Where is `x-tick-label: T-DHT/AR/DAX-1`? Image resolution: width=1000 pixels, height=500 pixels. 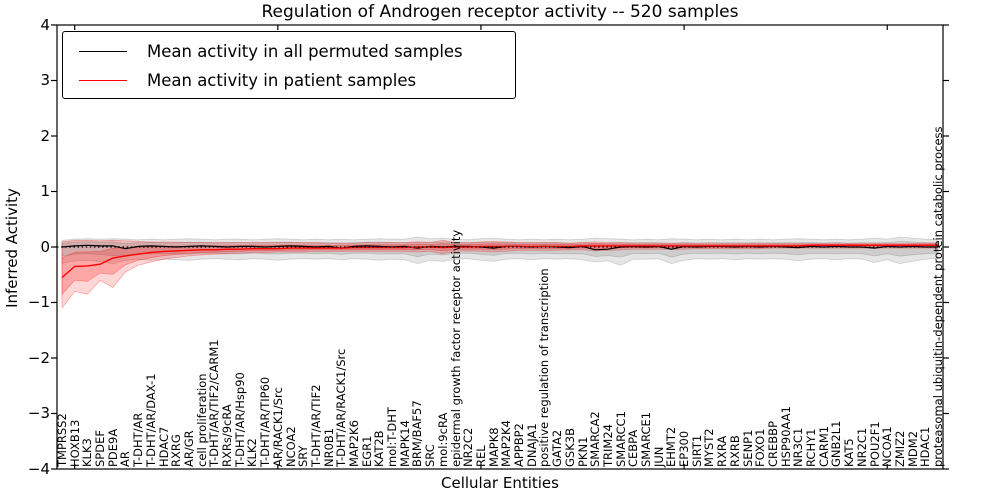 x-tick-label: T-DHT/AR/DAX-1 is located at coordinates (150, 420).